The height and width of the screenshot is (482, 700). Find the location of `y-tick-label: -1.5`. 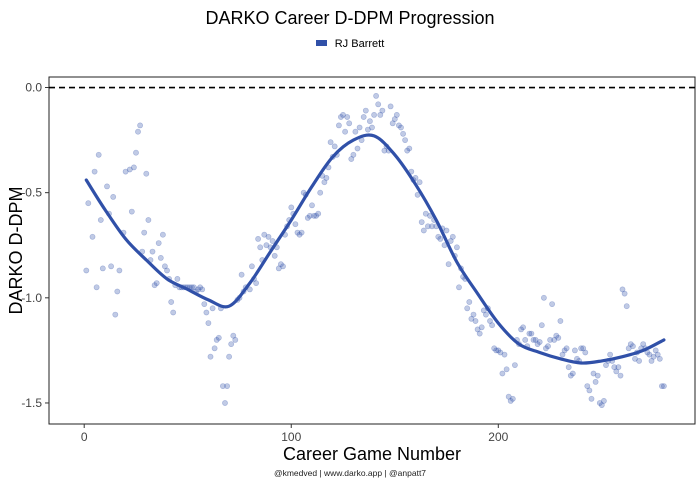

y-tick-label: -1.5 is located at coordinates (31, 403).